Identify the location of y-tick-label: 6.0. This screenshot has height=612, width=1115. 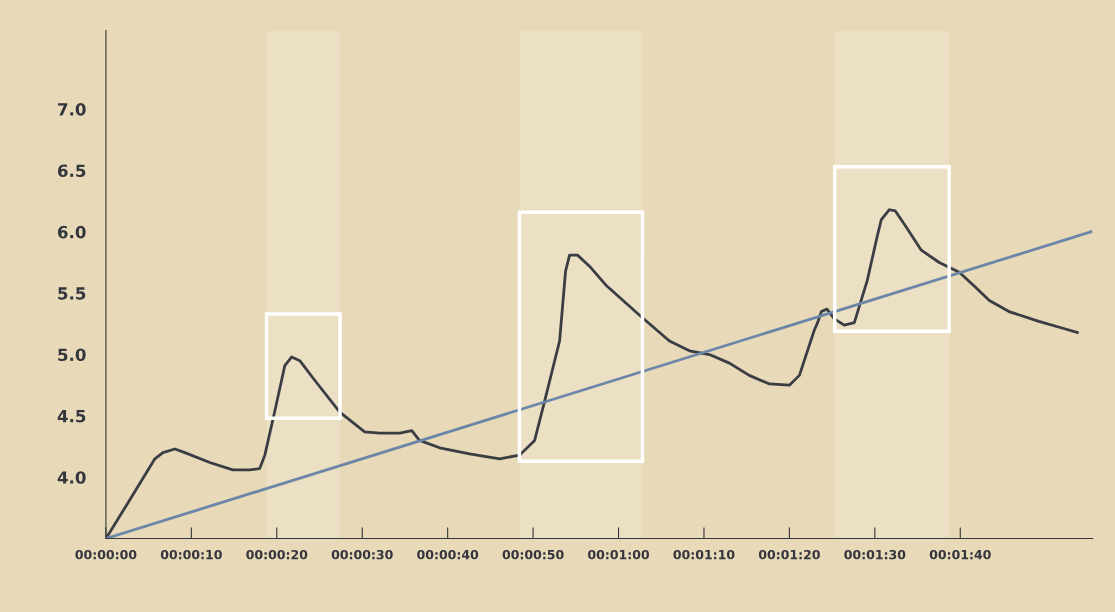
(71, 232).